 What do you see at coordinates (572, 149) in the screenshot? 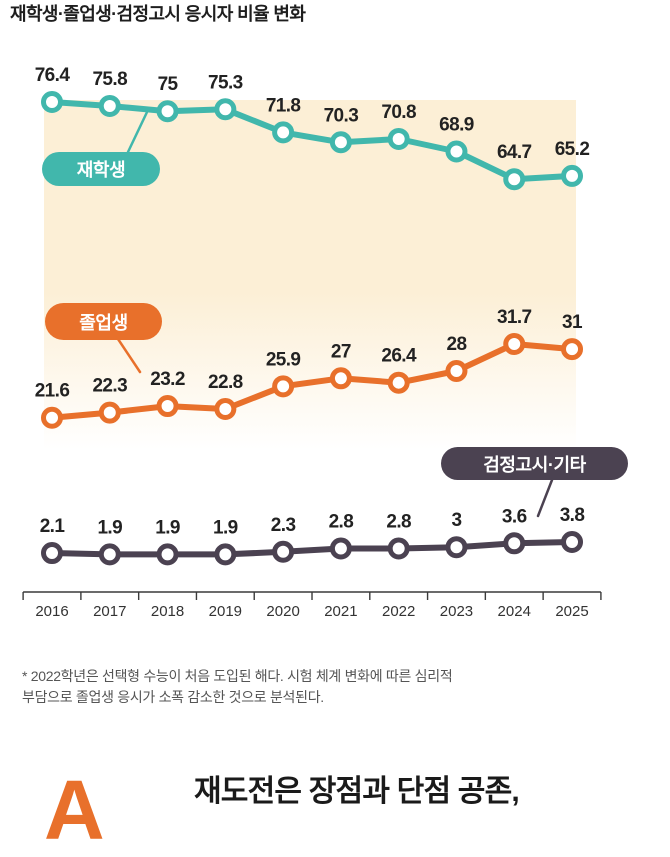
I see `data-label: 65.2` at bounding box center [572, 149].